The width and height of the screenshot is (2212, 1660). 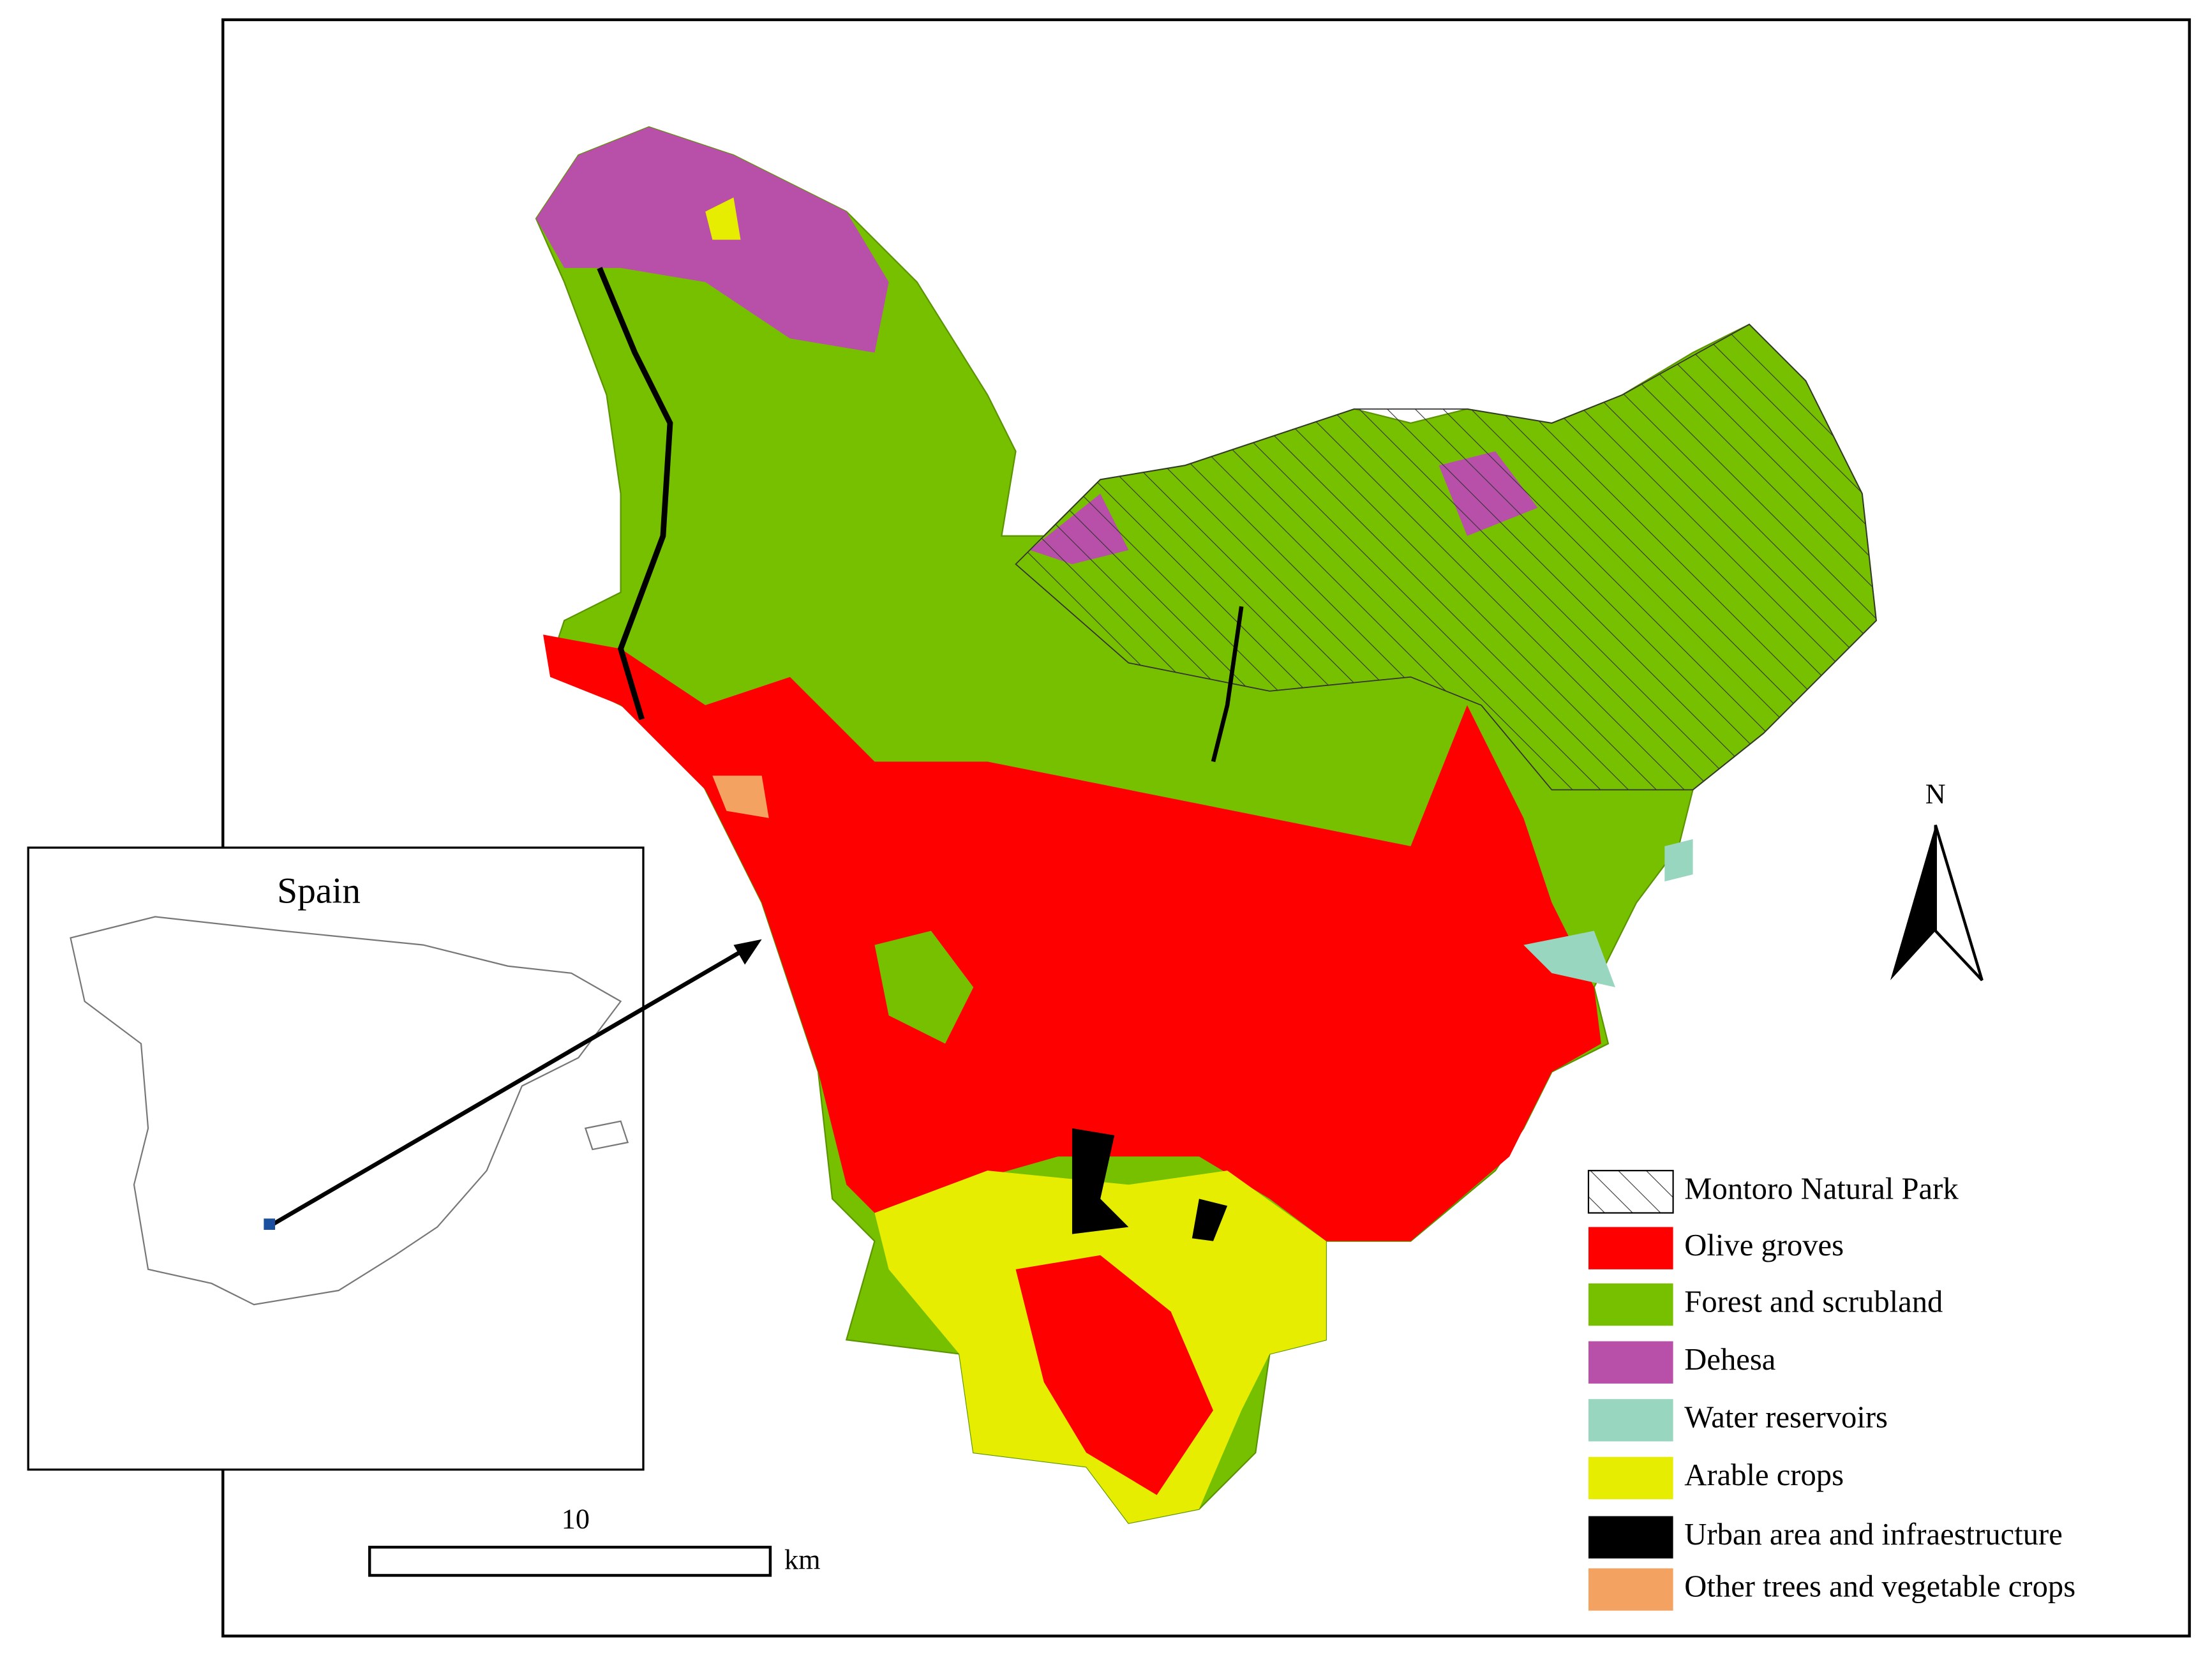 I want to click on legend-label: Other trees and vegetable crops, so click(x=1879, y=1586).